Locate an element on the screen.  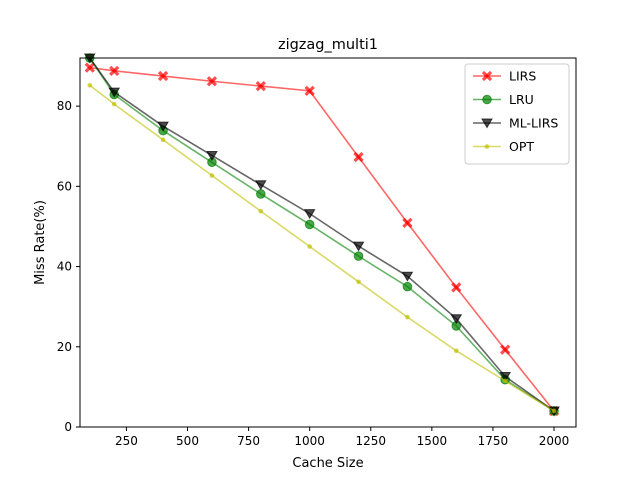
legend-item-lru: LRU is located at coordinates (503, 99).